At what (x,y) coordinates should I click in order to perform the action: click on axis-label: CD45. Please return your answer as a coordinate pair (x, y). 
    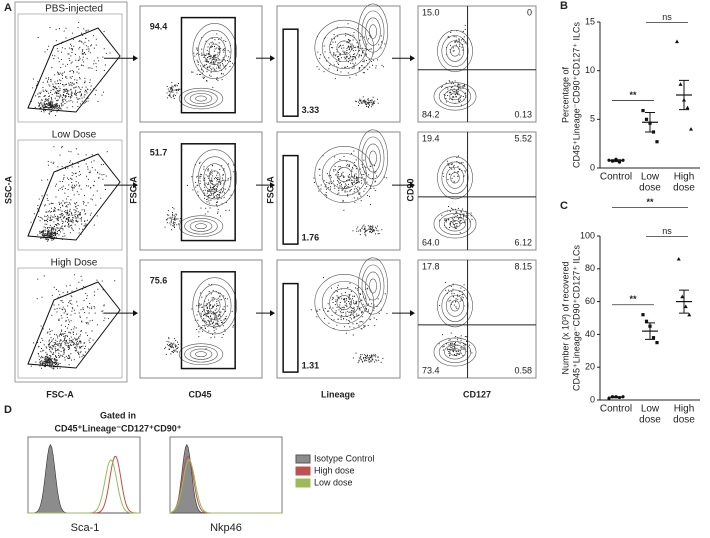
    Looking at the image, I should click on (199, 394).